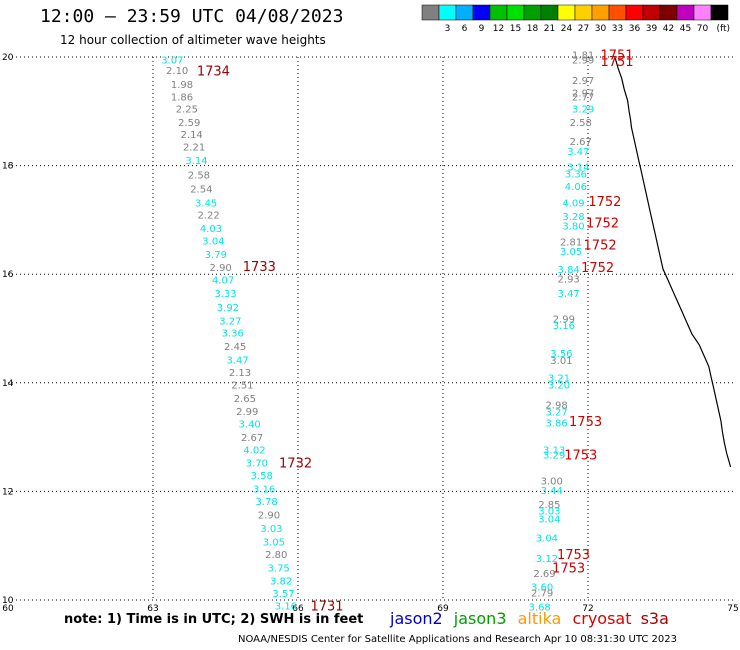 Image resolution: width=740 pixels, height=650 pixels. What do you see at coordinates (616, 62) in the screenshot?
I see `revolution-number: 1751` at bounding box center [616, 62].